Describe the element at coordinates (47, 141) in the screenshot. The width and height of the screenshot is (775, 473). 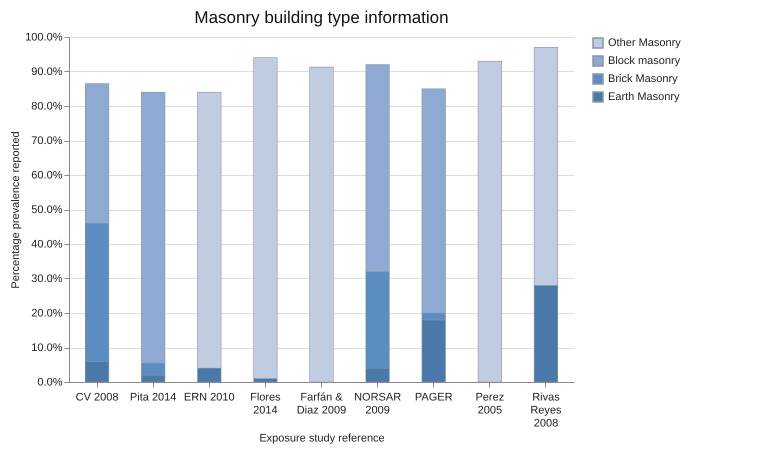
I see `y-tick-label: 70.0%` at that location.